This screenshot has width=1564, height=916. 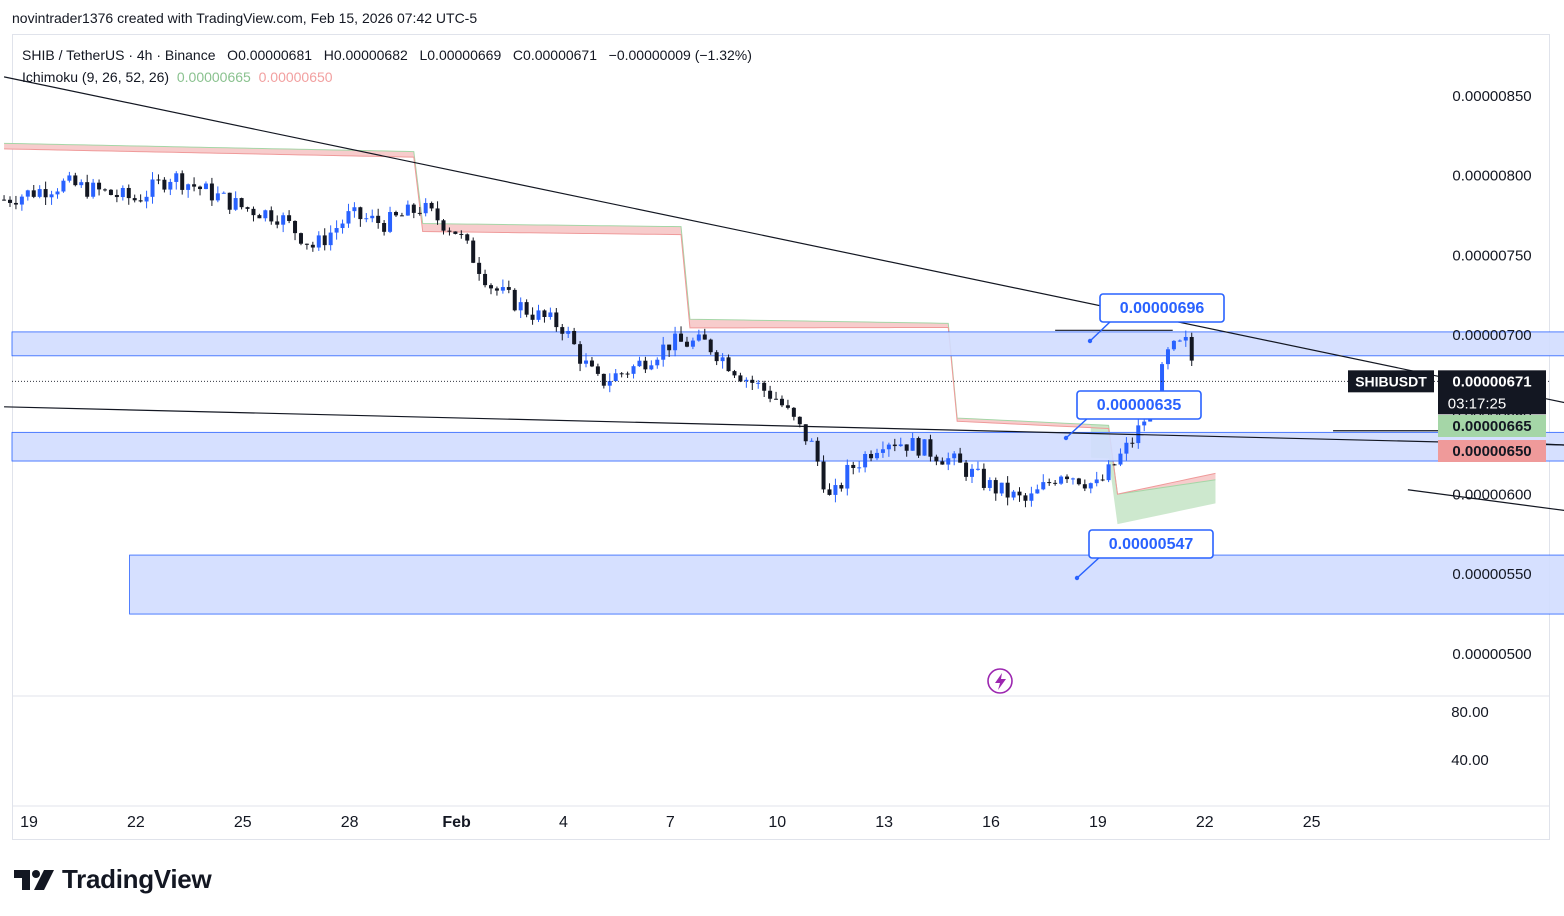 What do you see at coordinates (563, 822) in the screenshot?
I see `x-tick-label: 4` at bounding box center [563, 822].